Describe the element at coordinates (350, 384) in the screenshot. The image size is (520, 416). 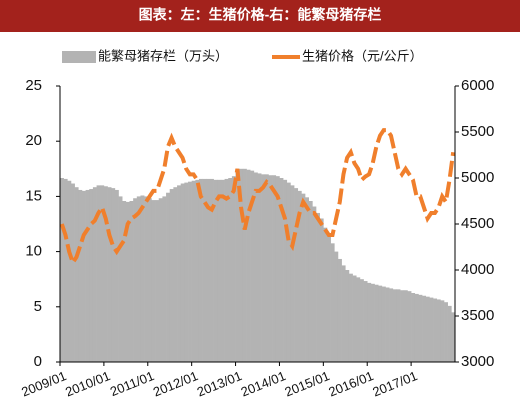
I see `x-tick-label: 2016/01` at that location.